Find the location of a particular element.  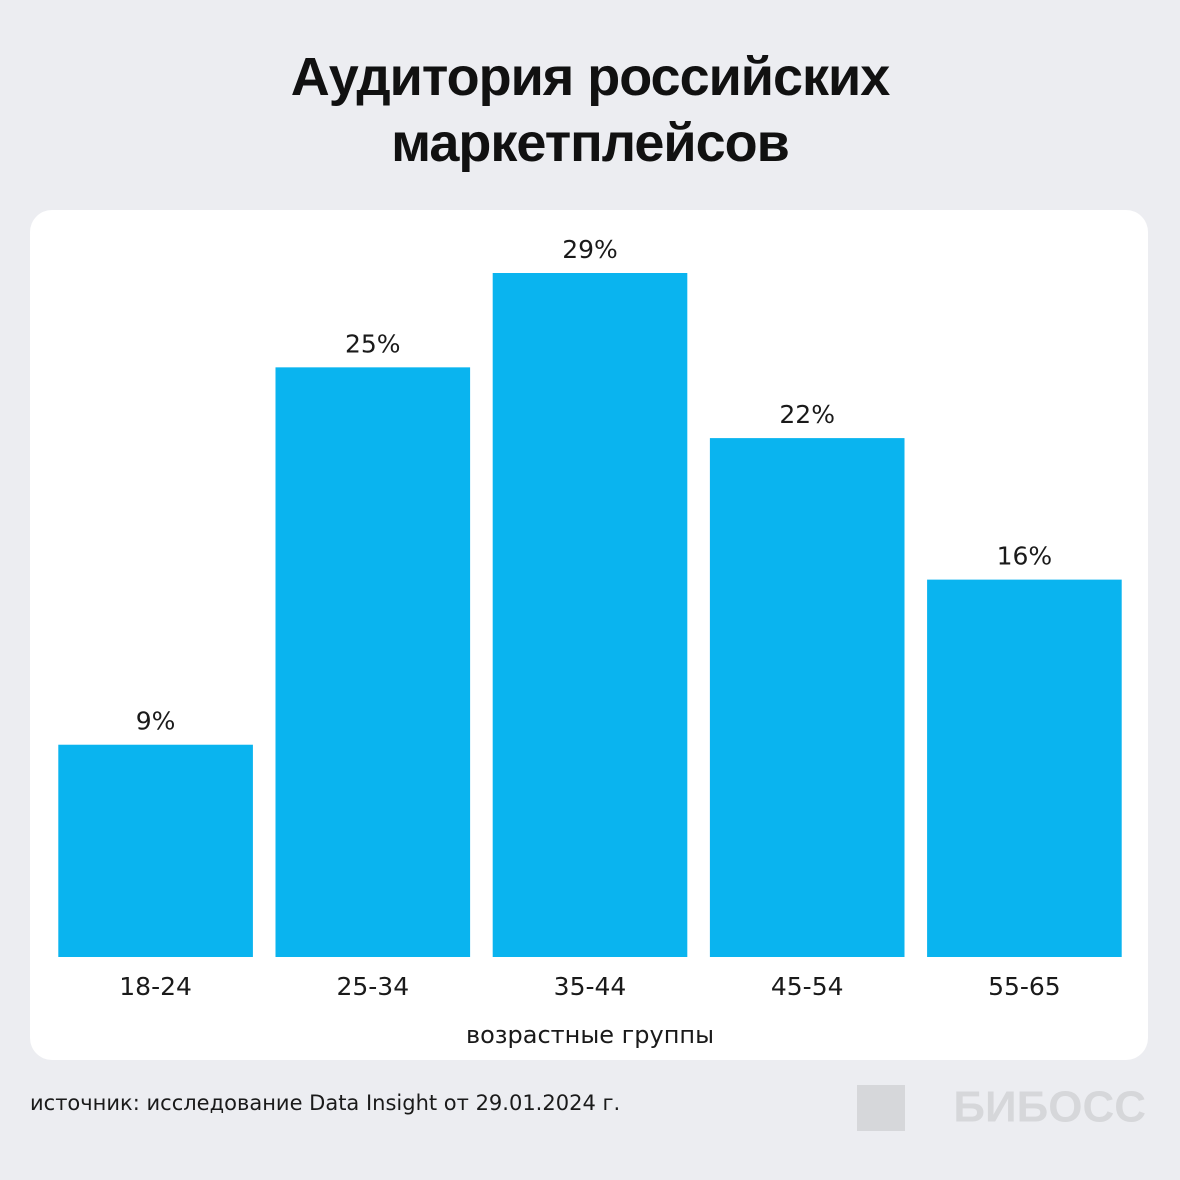

x-tick-label: 55-65 is located at coordinates (1024, 986).